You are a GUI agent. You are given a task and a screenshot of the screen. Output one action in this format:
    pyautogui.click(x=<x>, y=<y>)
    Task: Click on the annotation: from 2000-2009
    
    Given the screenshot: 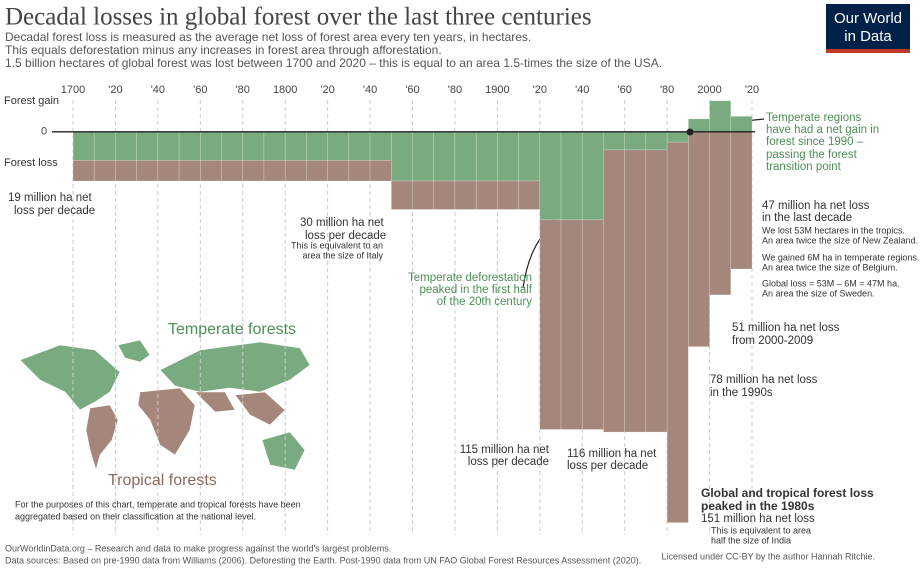 What is the action you would take?
    pyautogui.click(x=772, y=341)
    